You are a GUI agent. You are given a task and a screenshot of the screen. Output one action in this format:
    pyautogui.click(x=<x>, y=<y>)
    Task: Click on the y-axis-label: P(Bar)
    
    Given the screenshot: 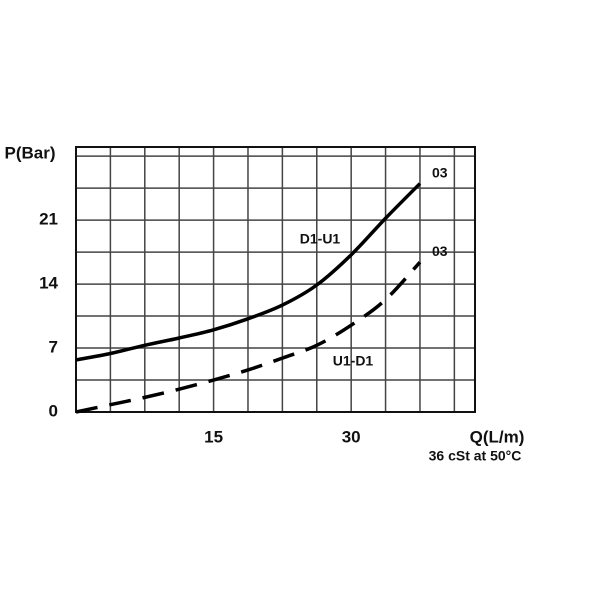 What is the action you would take?
    pyautogui.click(x=29, y=152)
    